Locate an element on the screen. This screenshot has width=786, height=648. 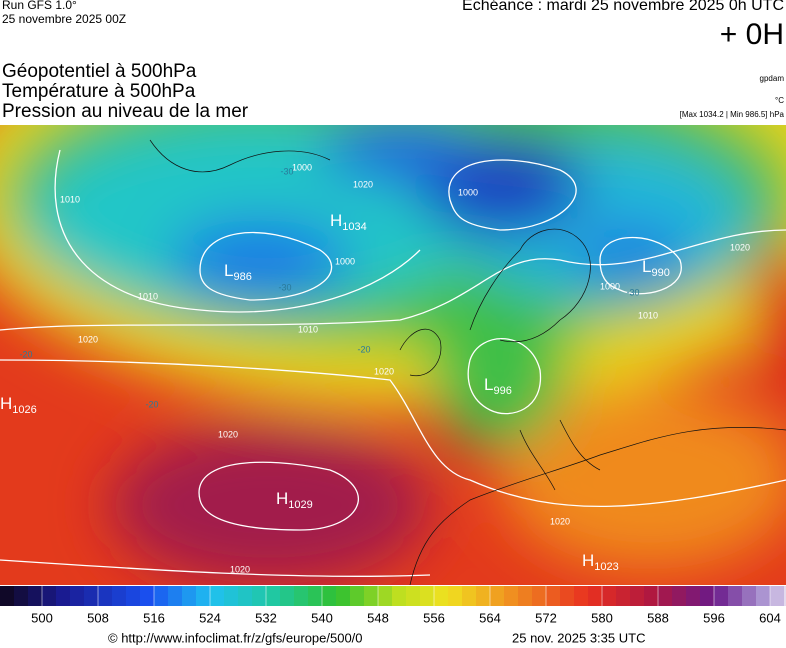
center-value: 986 is located at coordinates (242, 277).